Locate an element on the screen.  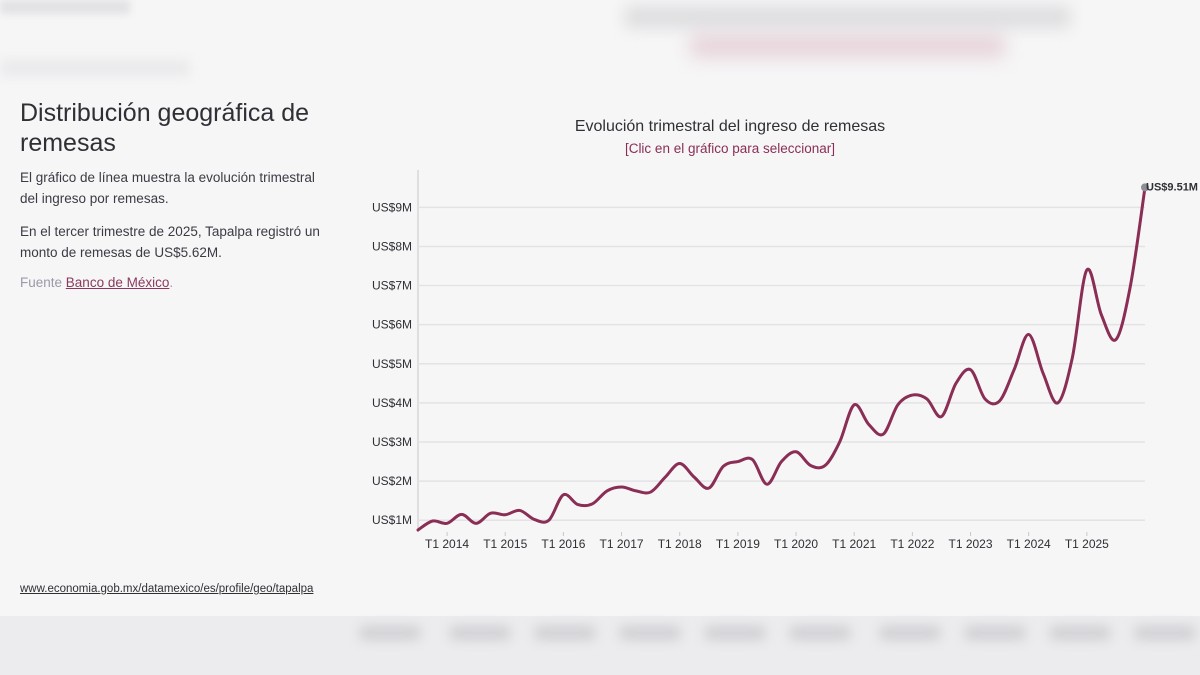
y-tick-label: US$7M is located at coordinates (392, 286).